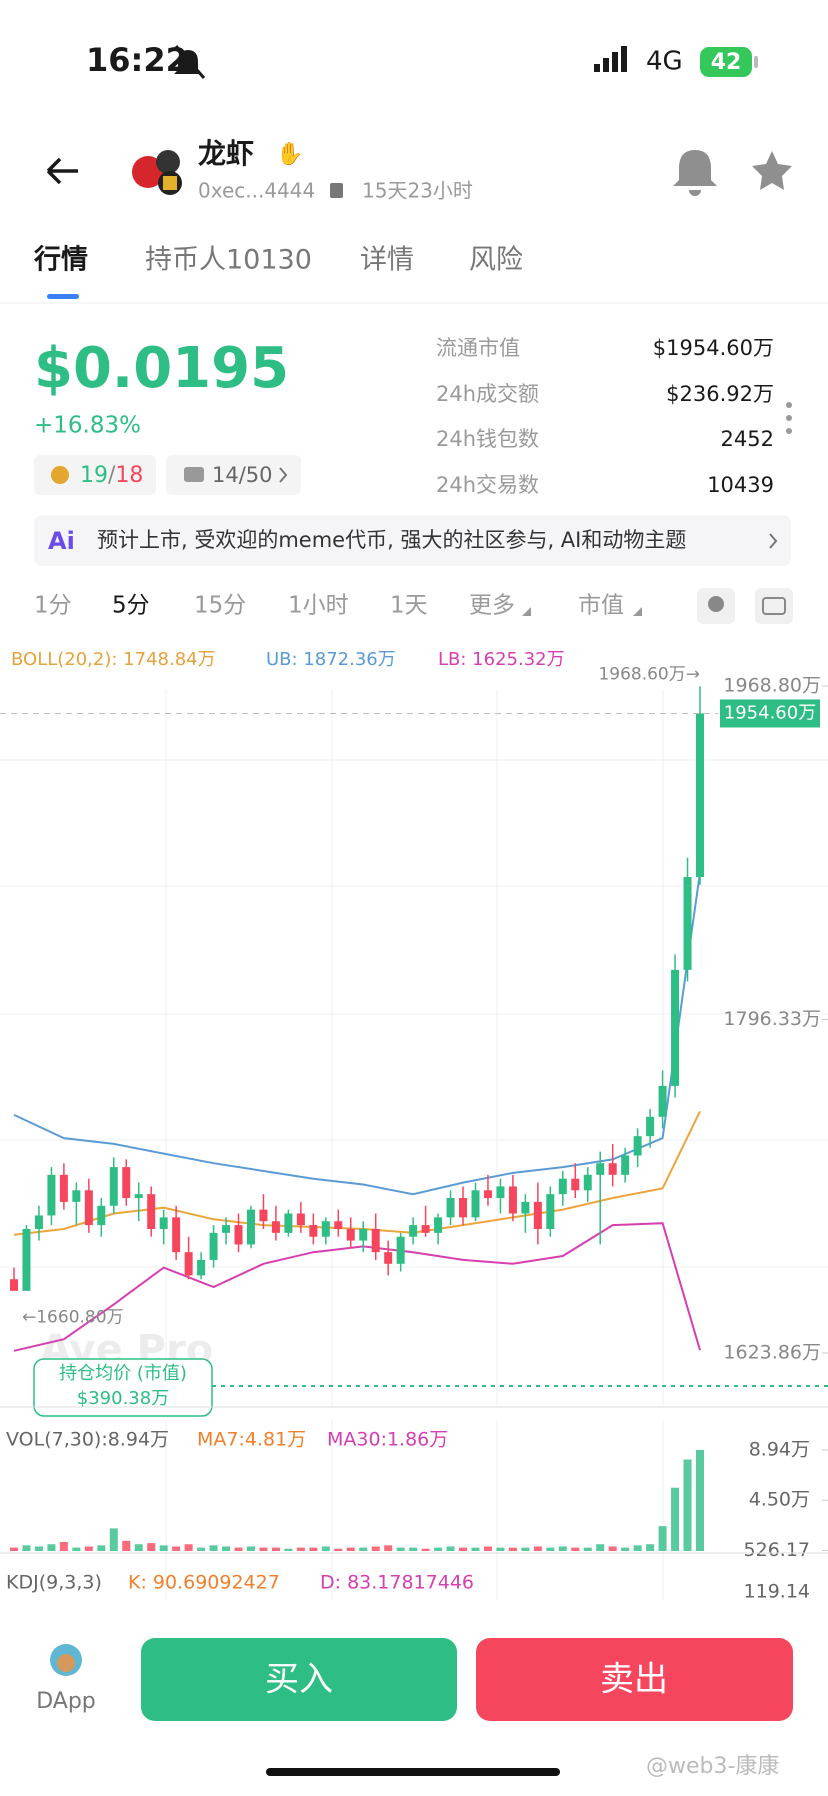 This screenshot has width=828, height=1796. I want to click on tab-indicator, so click(63, 296).